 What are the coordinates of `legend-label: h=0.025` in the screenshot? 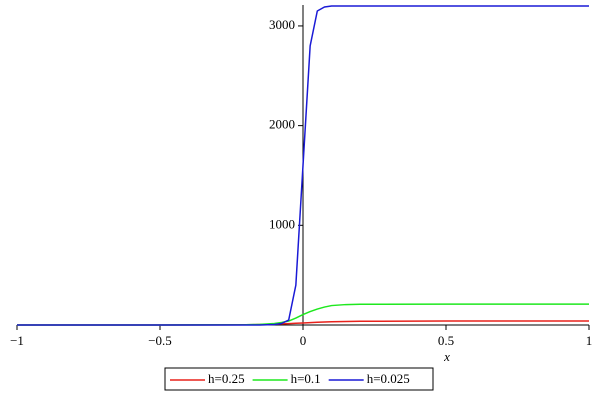 It's located at (388, 378).